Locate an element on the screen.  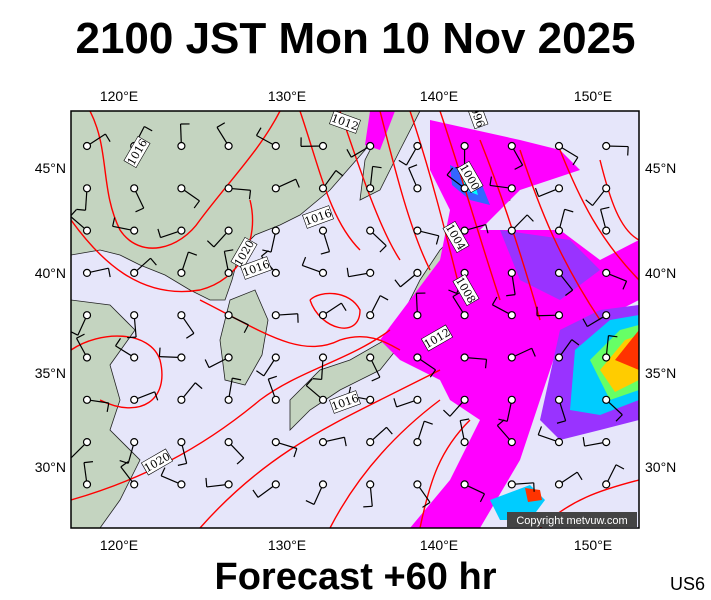
lon-tick: 120°E is located at coordinates (119, 96).